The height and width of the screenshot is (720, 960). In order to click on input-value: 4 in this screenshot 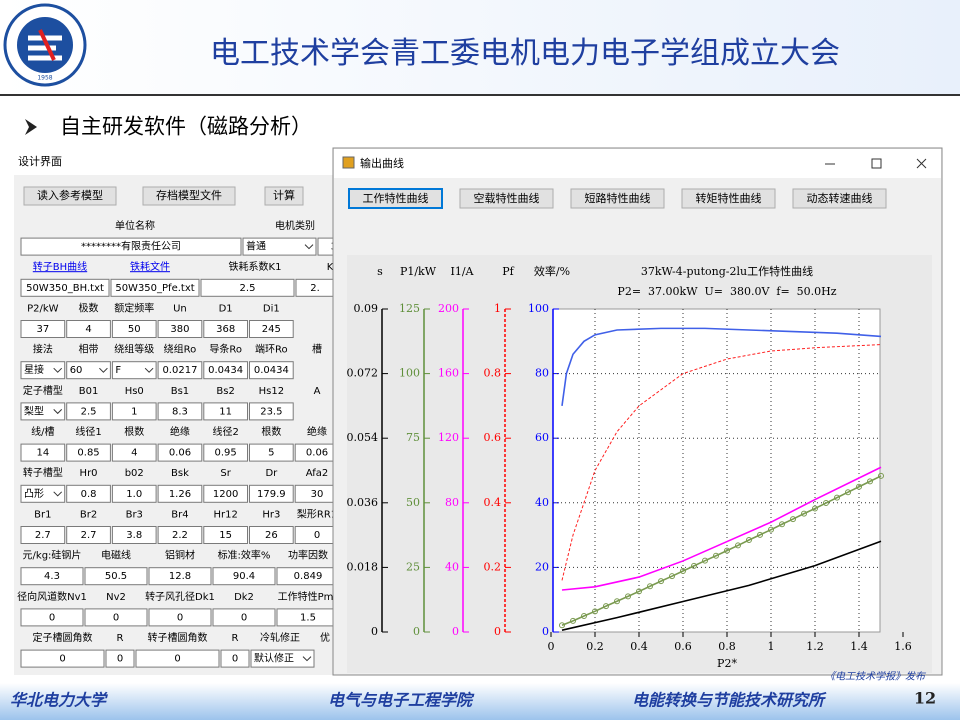, I will do `click(88, 329)`.